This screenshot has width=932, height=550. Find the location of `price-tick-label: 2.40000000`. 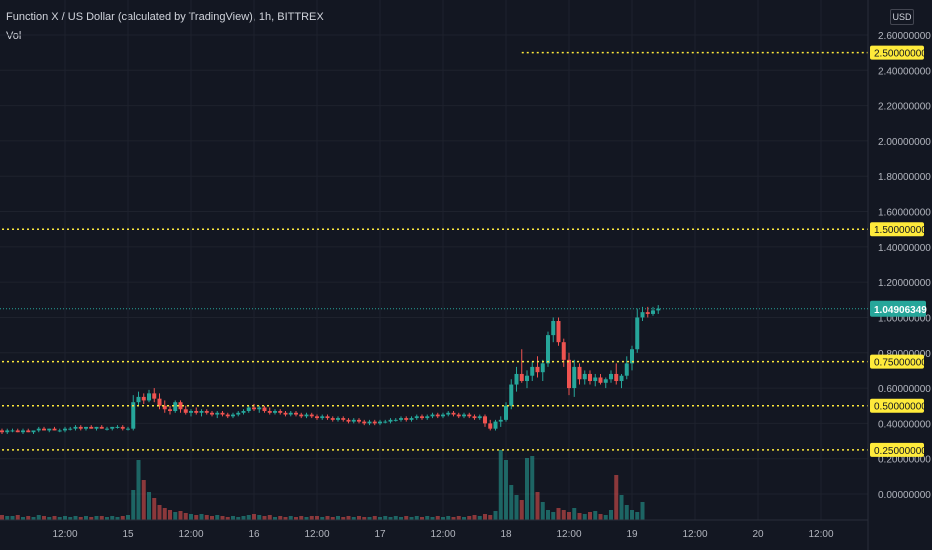

price-tick-label: 2.40000000 is located at coordinates (904, 71).